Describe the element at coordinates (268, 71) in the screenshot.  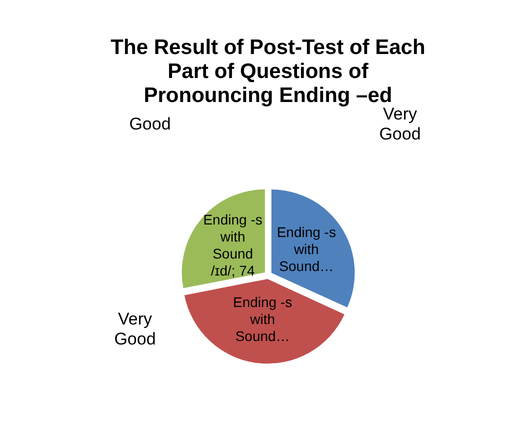
I see `chart-title: The Result of Post-Test of Each Part of Questions of Pronouncing Ending –ed` at that location.